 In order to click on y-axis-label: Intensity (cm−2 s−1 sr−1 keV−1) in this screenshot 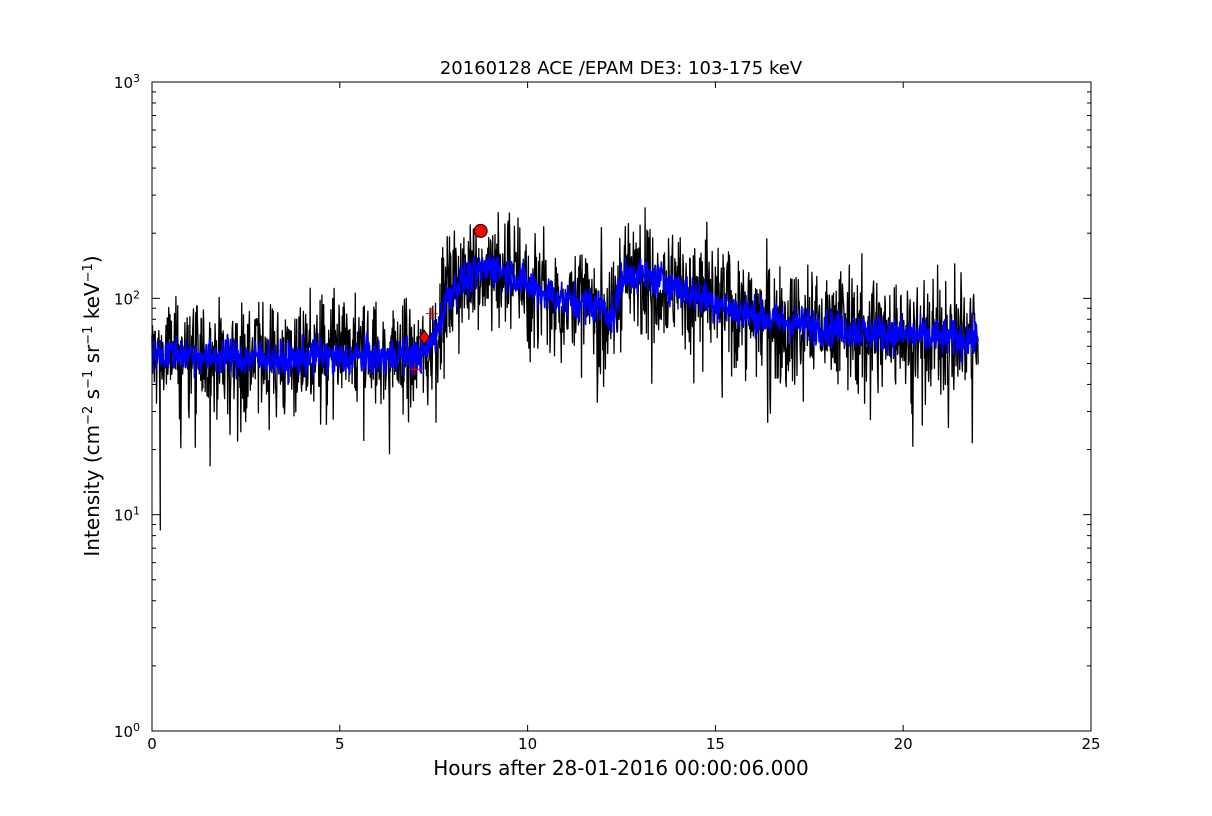, I will do `click(92, 405)`.